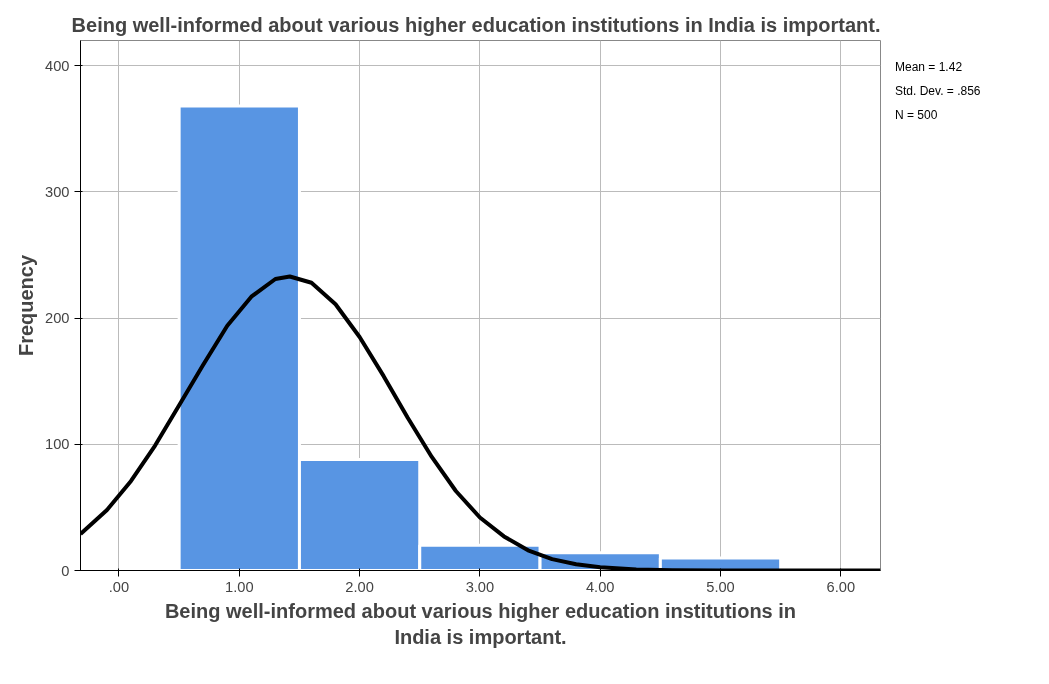 This screenshot has width=1049, height=684. Describe the element at coordinates (26, 305) in the screenshot. I see `y-axis-title: Frequency` at that location.